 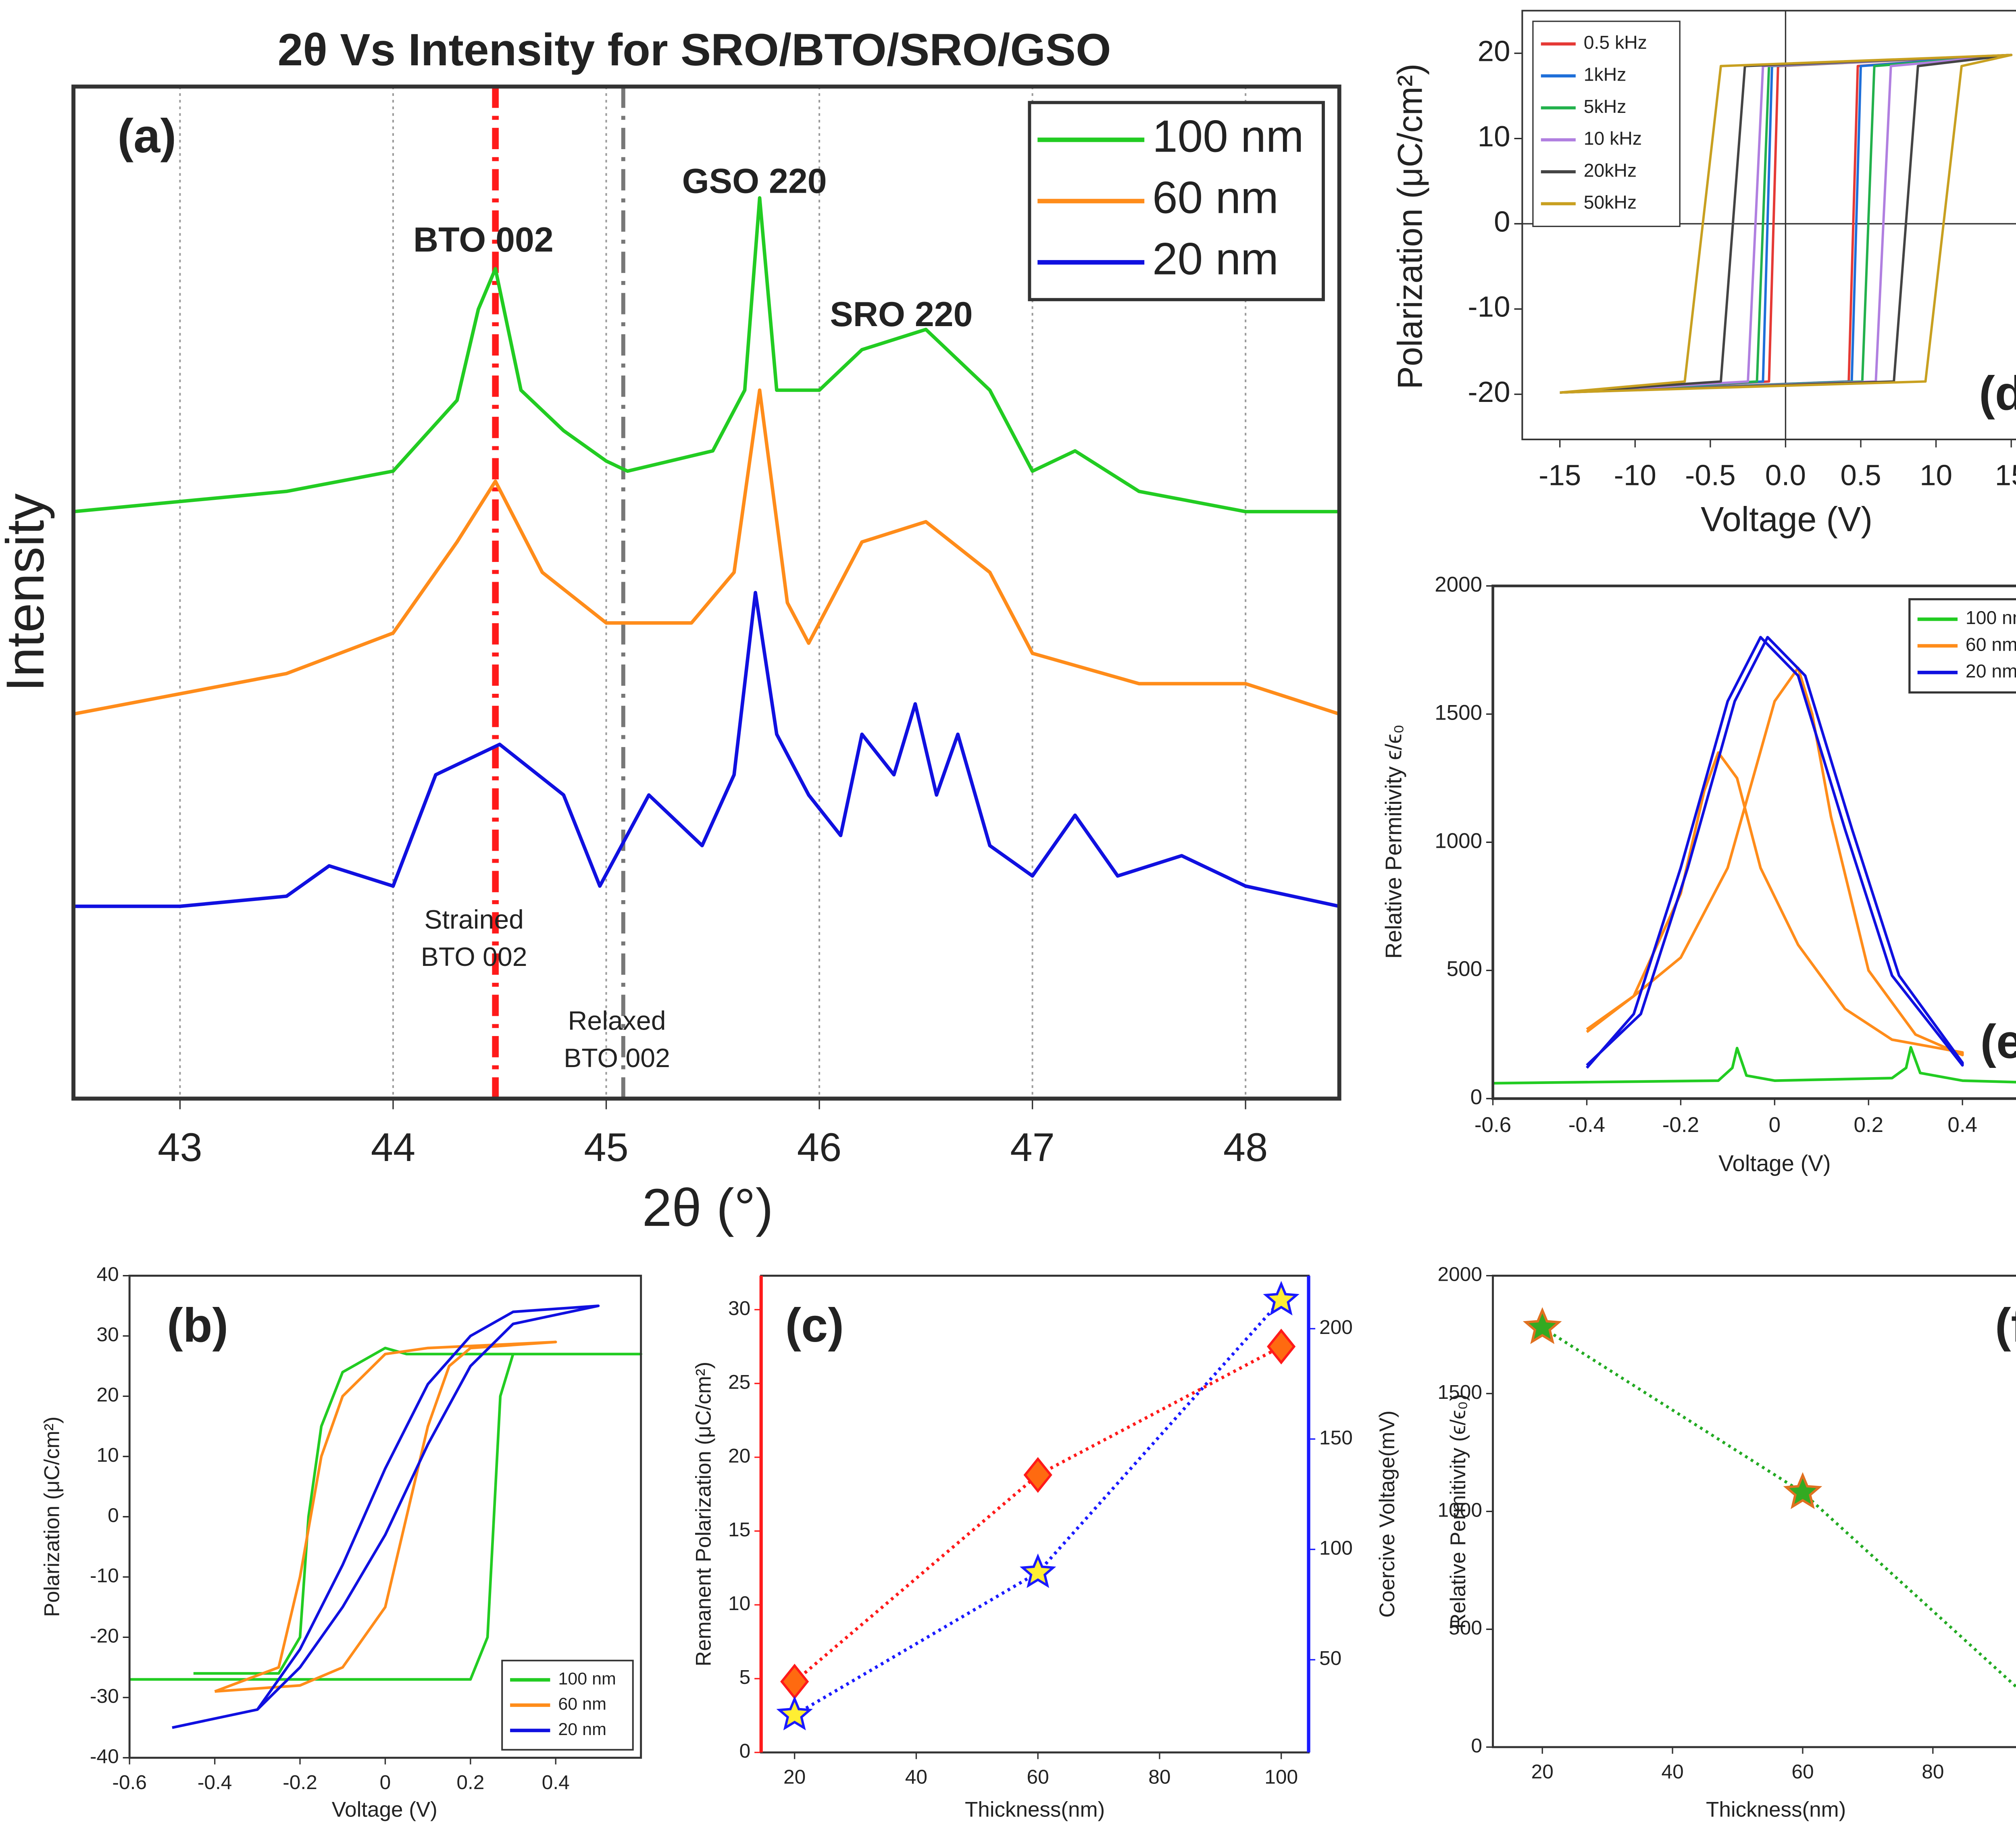 What do you see at coordinates (1785, 475) in the screenshot?
I see `x-tick-label: 0.0` at bounding box center [1785, 475].